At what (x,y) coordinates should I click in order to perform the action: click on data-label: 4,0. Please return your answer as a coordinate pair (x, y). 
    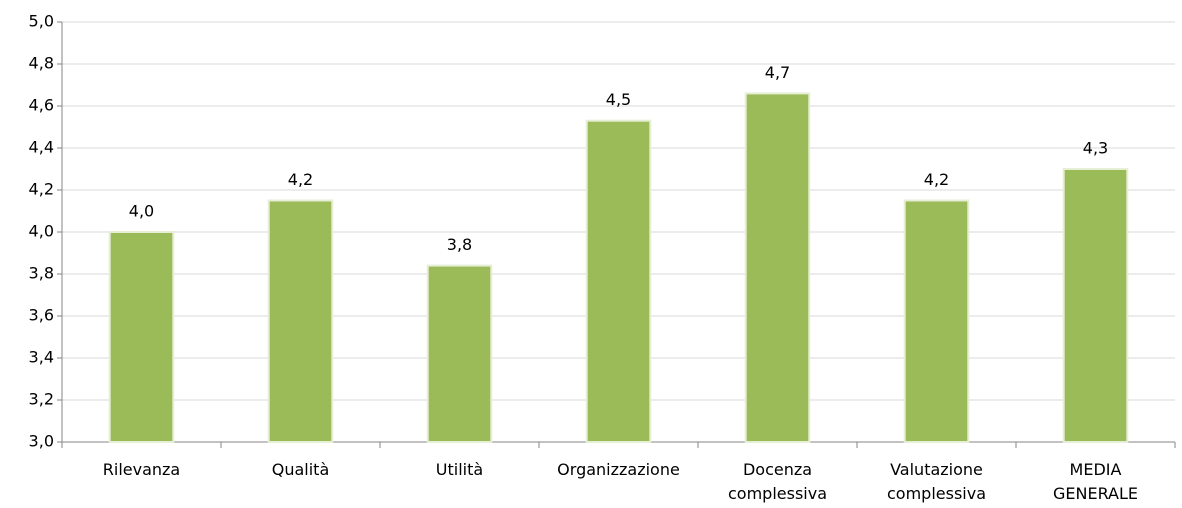
    Looking at the image, I should click on (141, 211).